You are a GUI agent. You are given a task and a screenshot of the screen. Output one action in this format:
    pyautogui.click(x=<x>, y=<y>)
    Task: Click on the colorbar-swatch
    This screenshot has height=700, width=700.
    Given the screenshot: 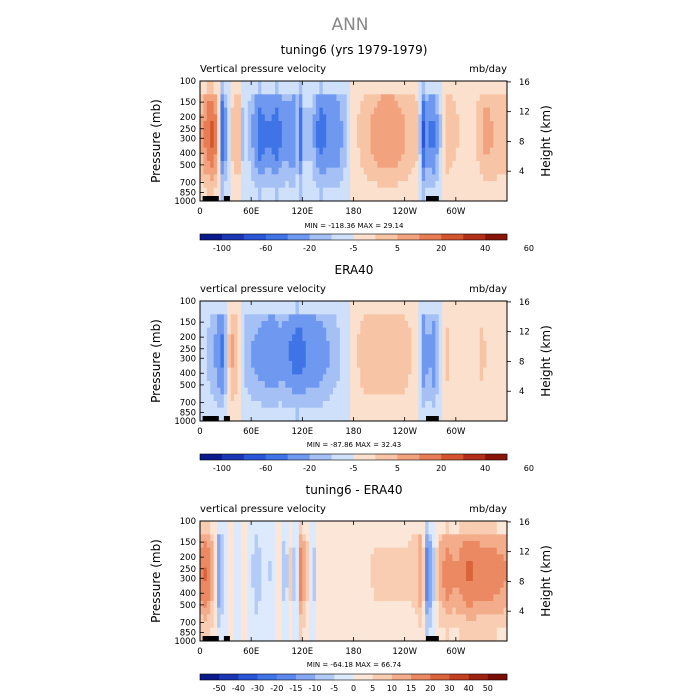 What is the action you would take?
    pyautogui.click(x=364, y=457)
    